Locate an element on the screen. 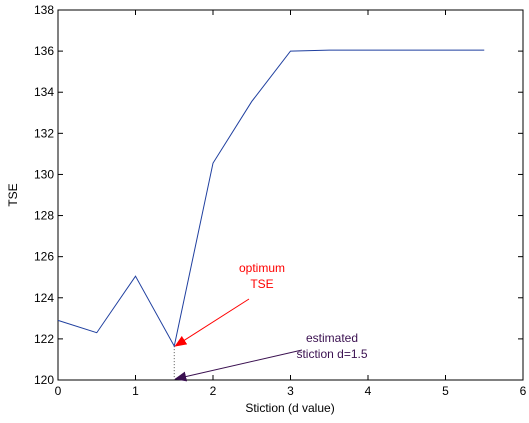  y-tick-label: 128 is located at coordinates (44, 216).